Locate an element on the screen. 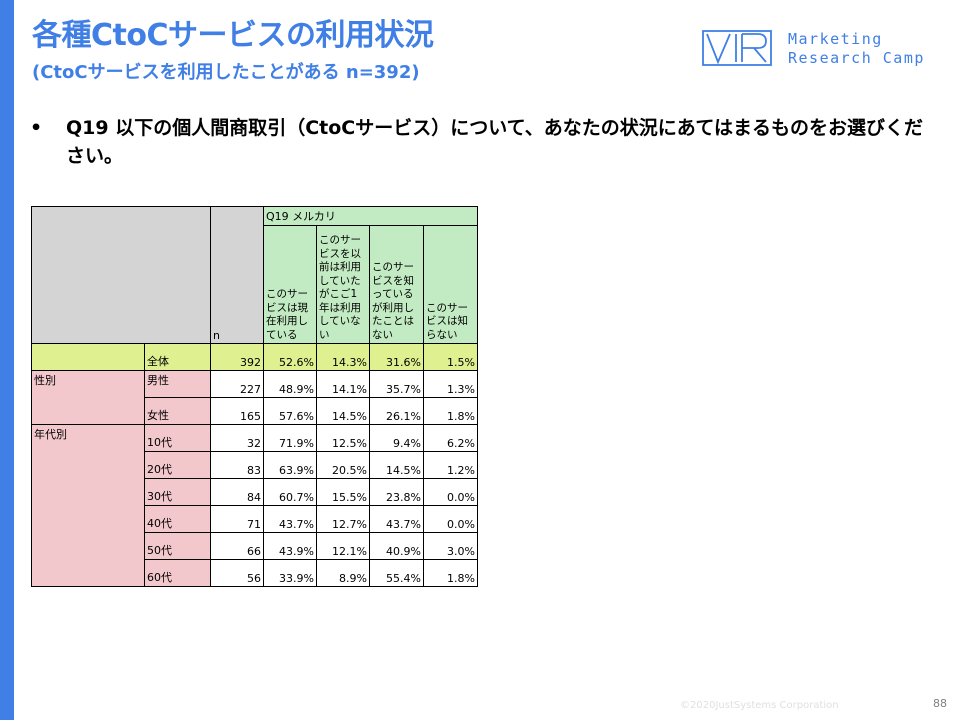  group-label: 年代別 is located at coordinates (88, 505).